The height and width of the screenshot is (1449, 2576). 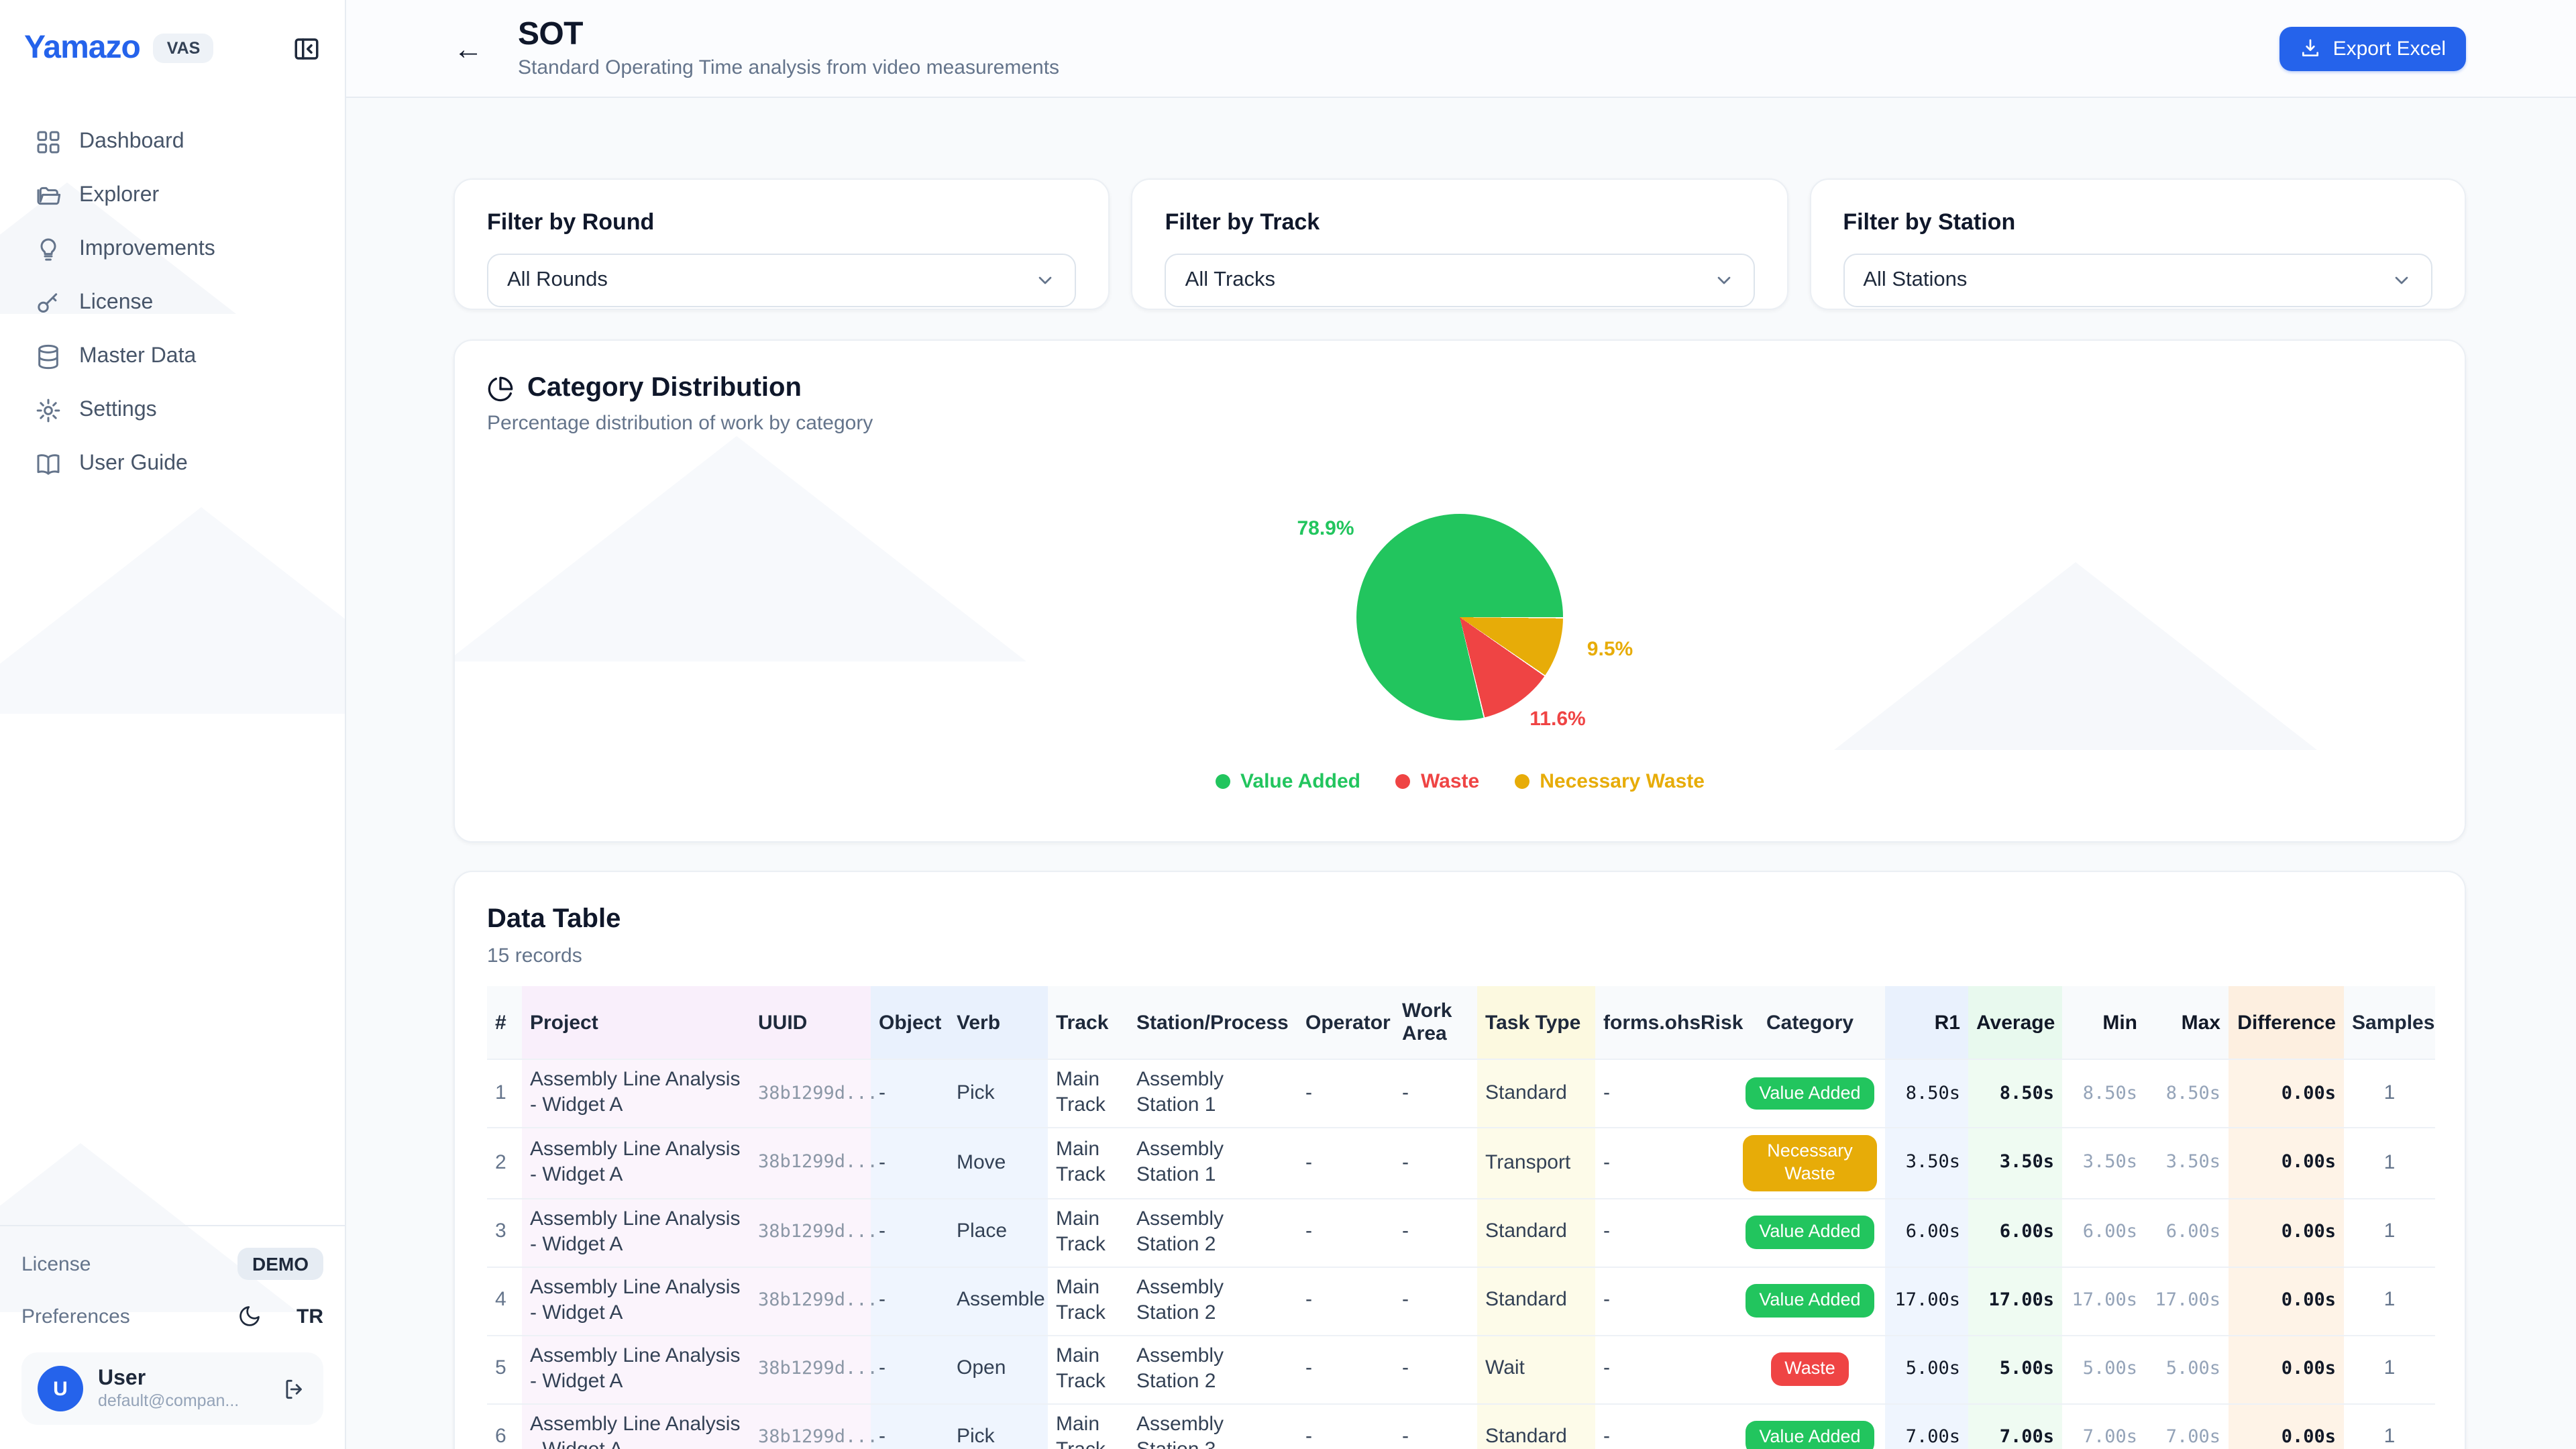 I want to click on cell-num: 1, so click(x=500, y=1092).